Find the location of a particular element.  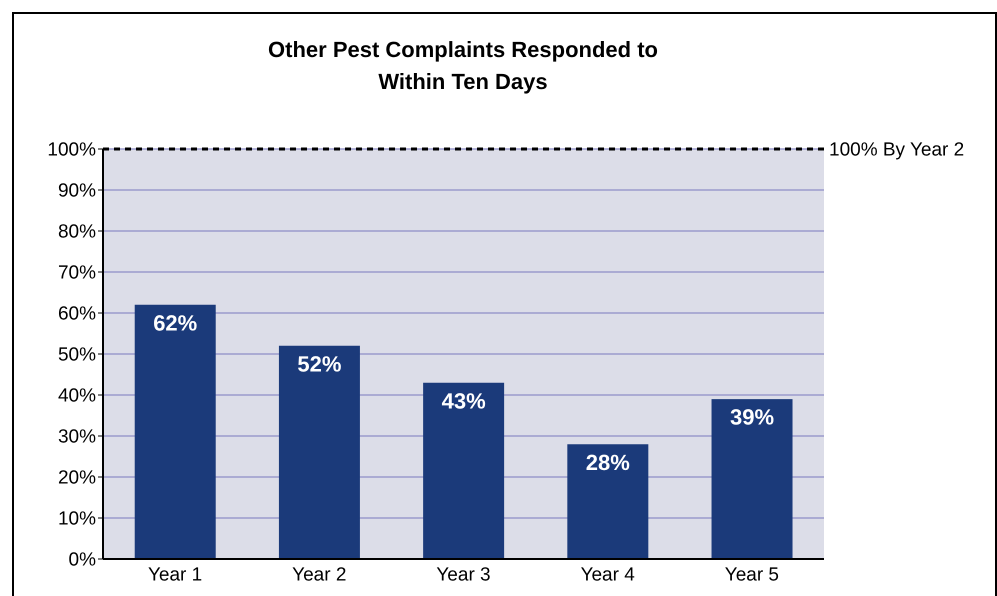

x-tick-label: Year 2 is located at coordinates (319, 575).